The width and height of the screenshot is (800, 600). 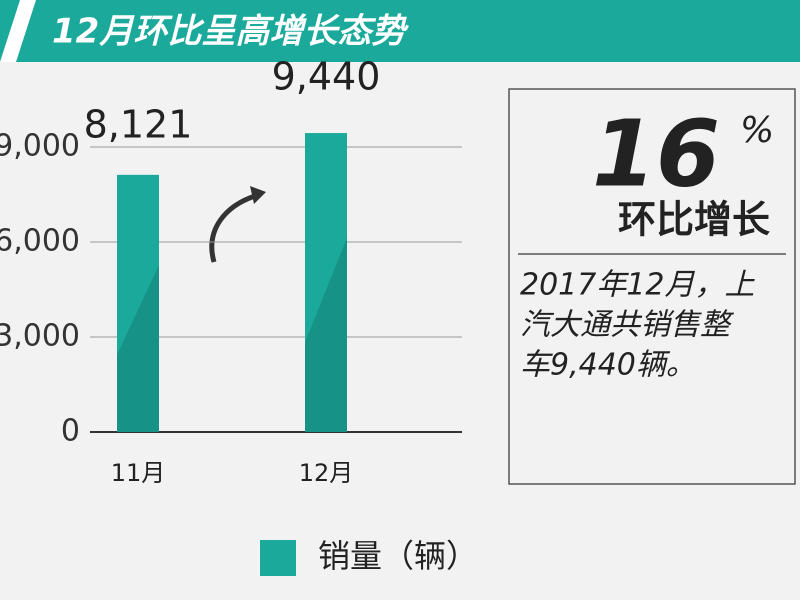 What do you see at coordinates (18, 31) in the screenshot?
I see `header-stripe` at bounding box center [18, 31].